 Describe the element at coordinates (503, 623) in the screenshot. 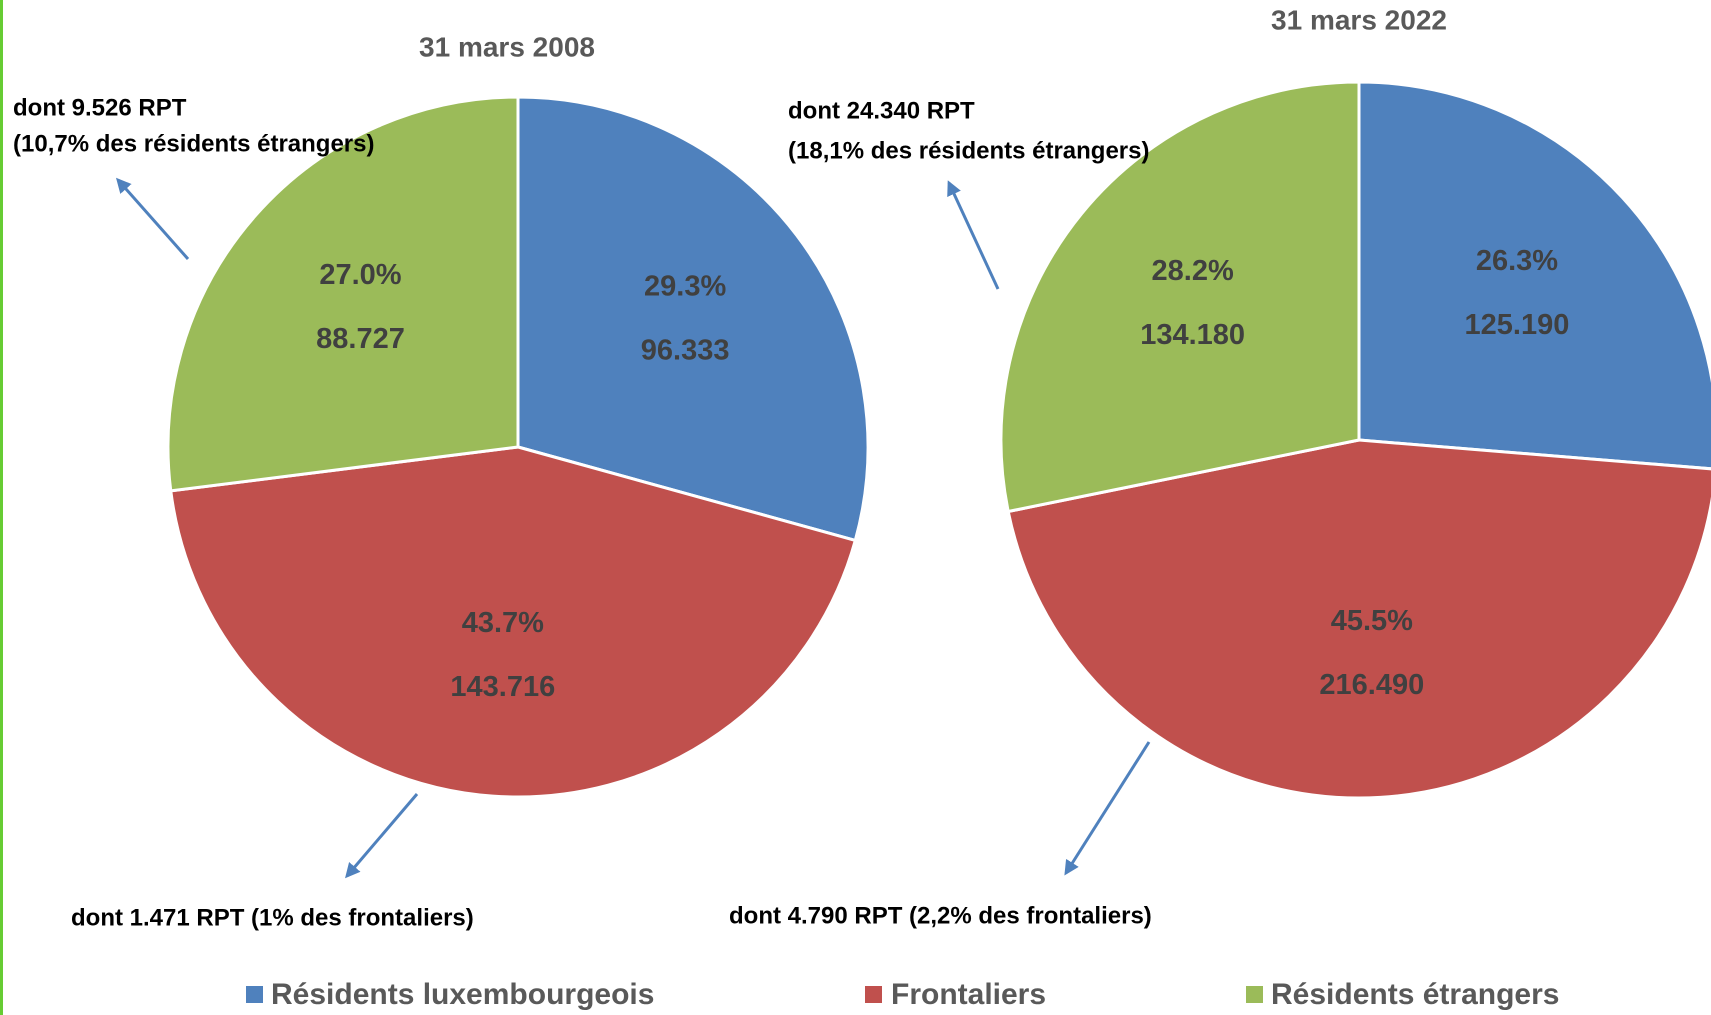

I see `slice-percent: 43.7%` at that location.